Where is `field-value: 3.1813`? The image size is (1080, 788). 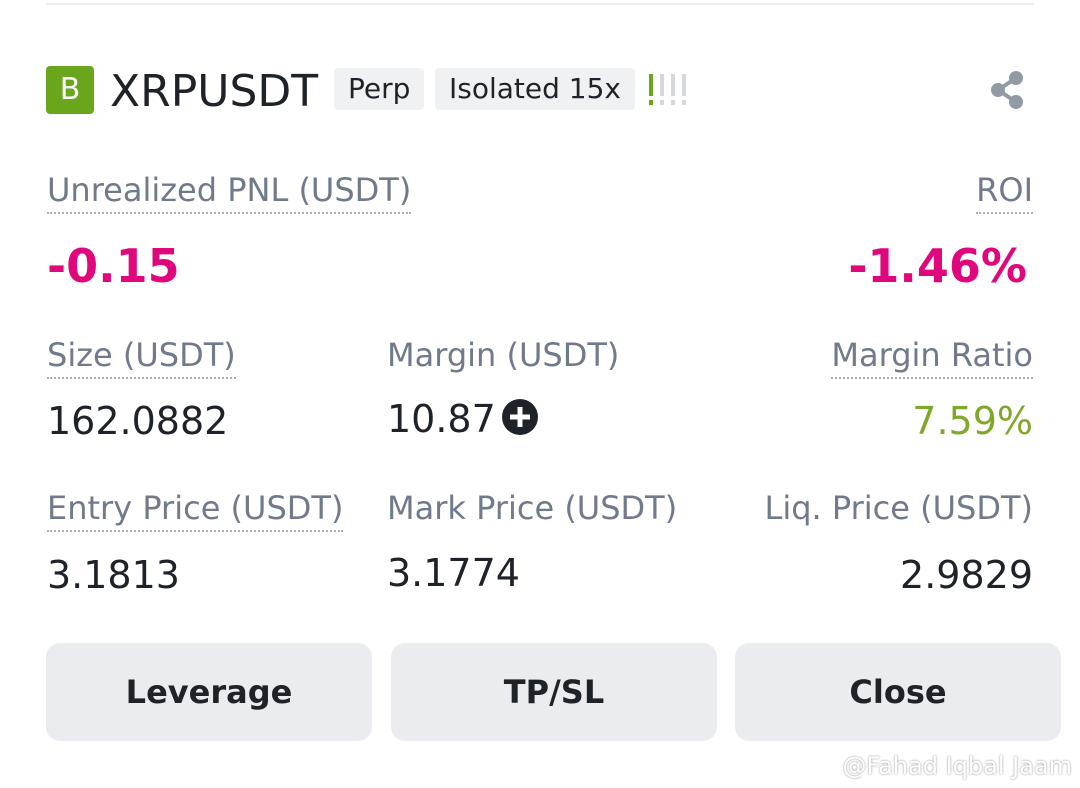
field-value: 3.1813 is located at coordinates (113, 575).